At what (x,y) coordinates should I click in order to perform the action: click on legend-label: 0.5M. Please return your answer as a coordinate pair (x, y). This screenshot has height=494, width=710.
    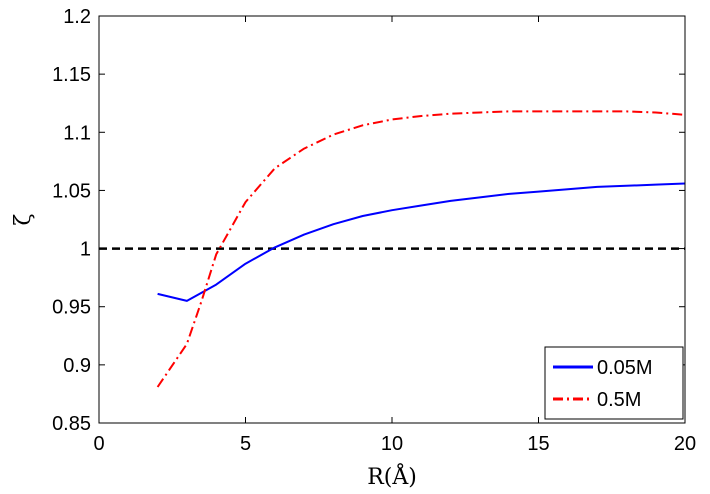
    Looking at the image, I should click on (619, 400).